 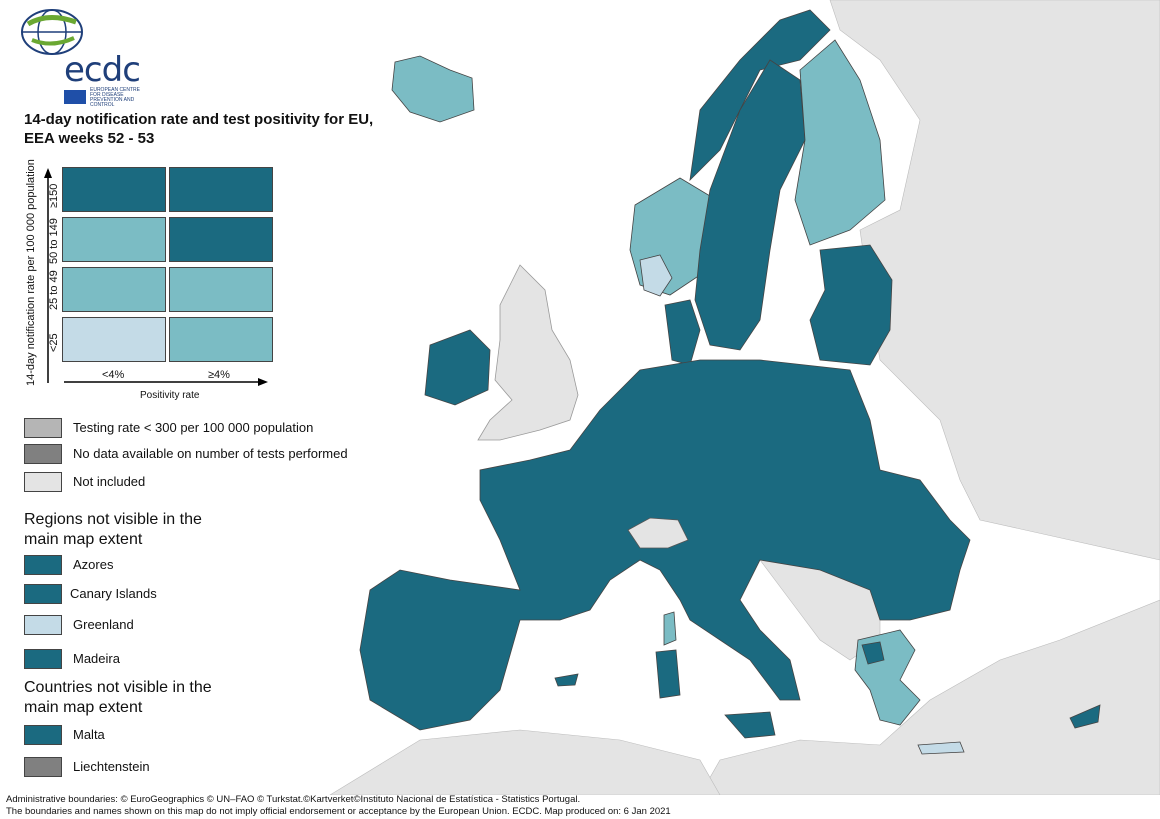 What do you see at coordinates (851, 305) in the screenshot?
I see `baltics` at bounding box center [851, 305].